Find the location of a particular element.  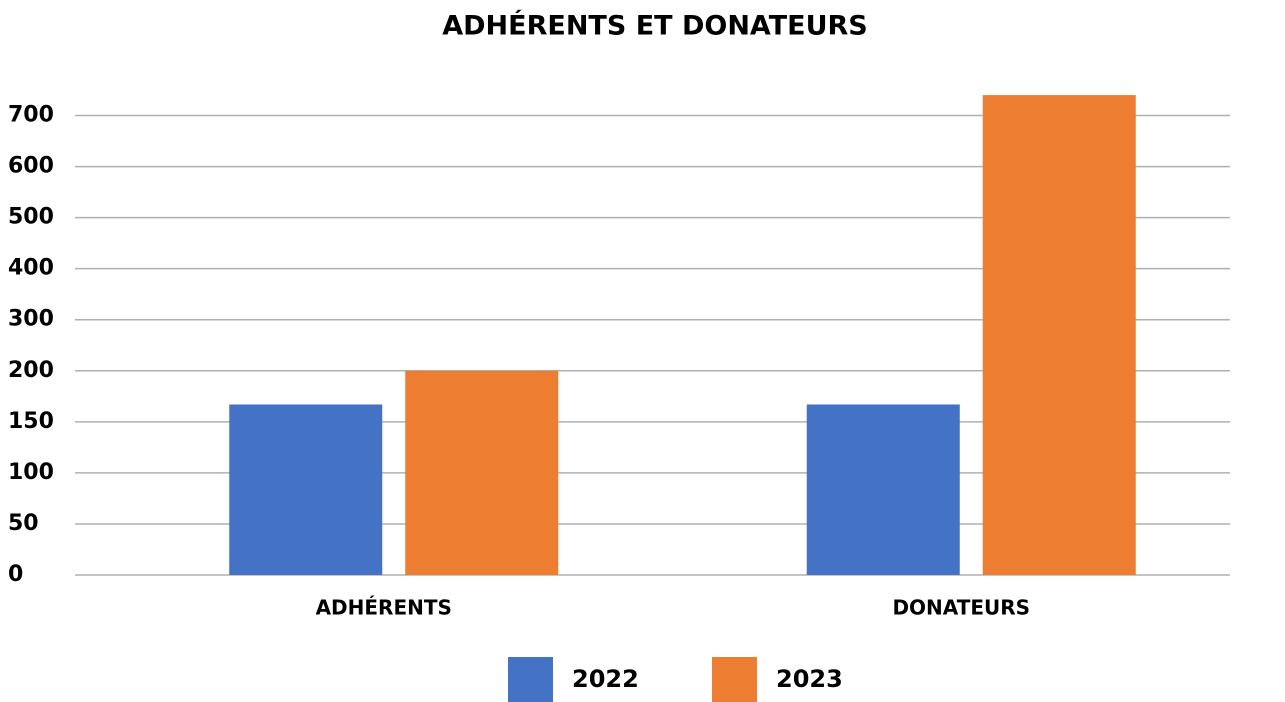

legend-label: 2023 is located at coordinates (809, 679).